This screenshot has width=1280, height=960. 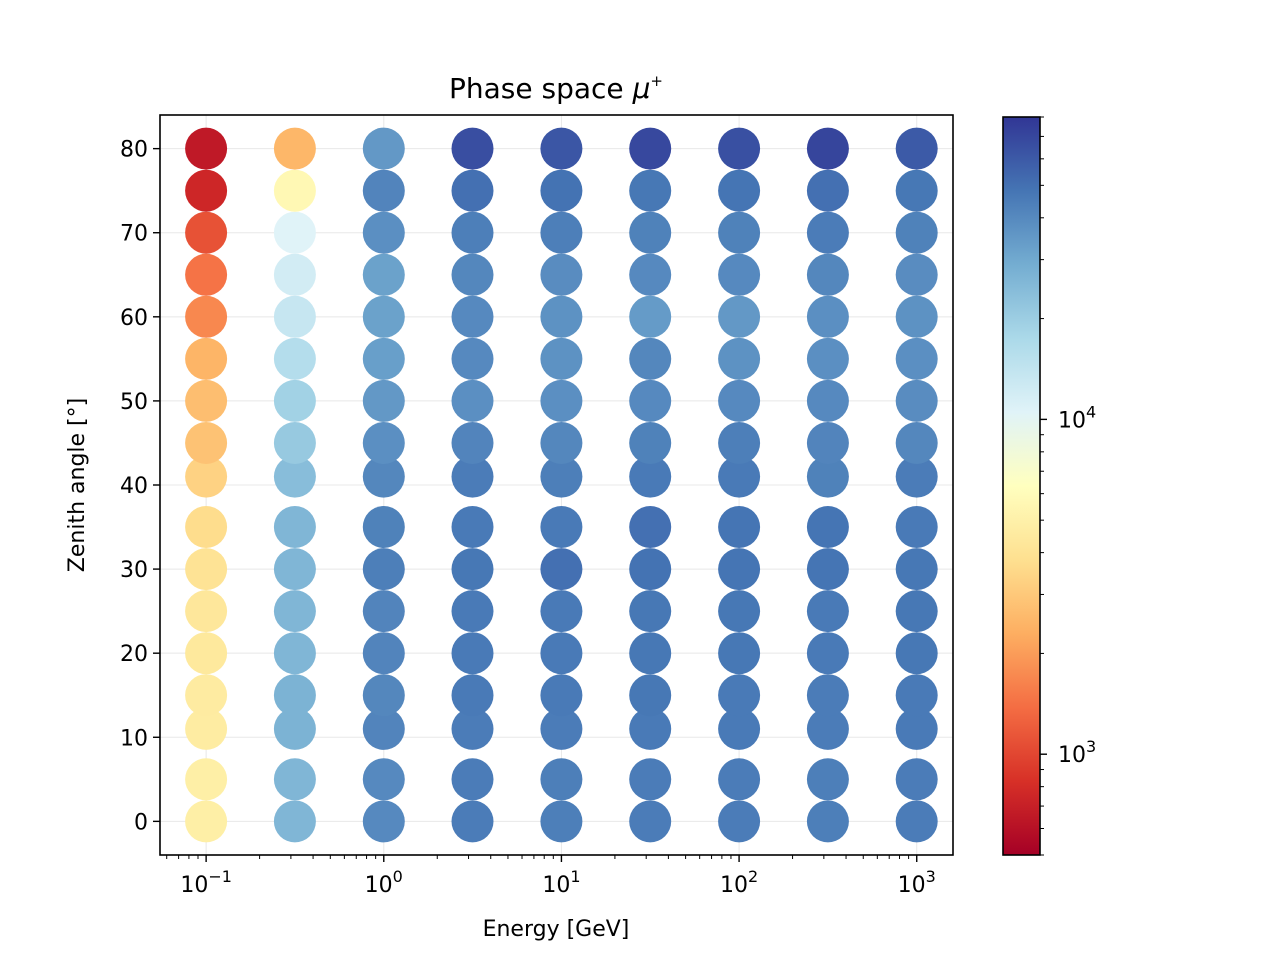 What do you see at coordinates (206, 882) in the screenshot?
I see `x-tick-label: 10⁻¹` at bounding box center [206, 882].